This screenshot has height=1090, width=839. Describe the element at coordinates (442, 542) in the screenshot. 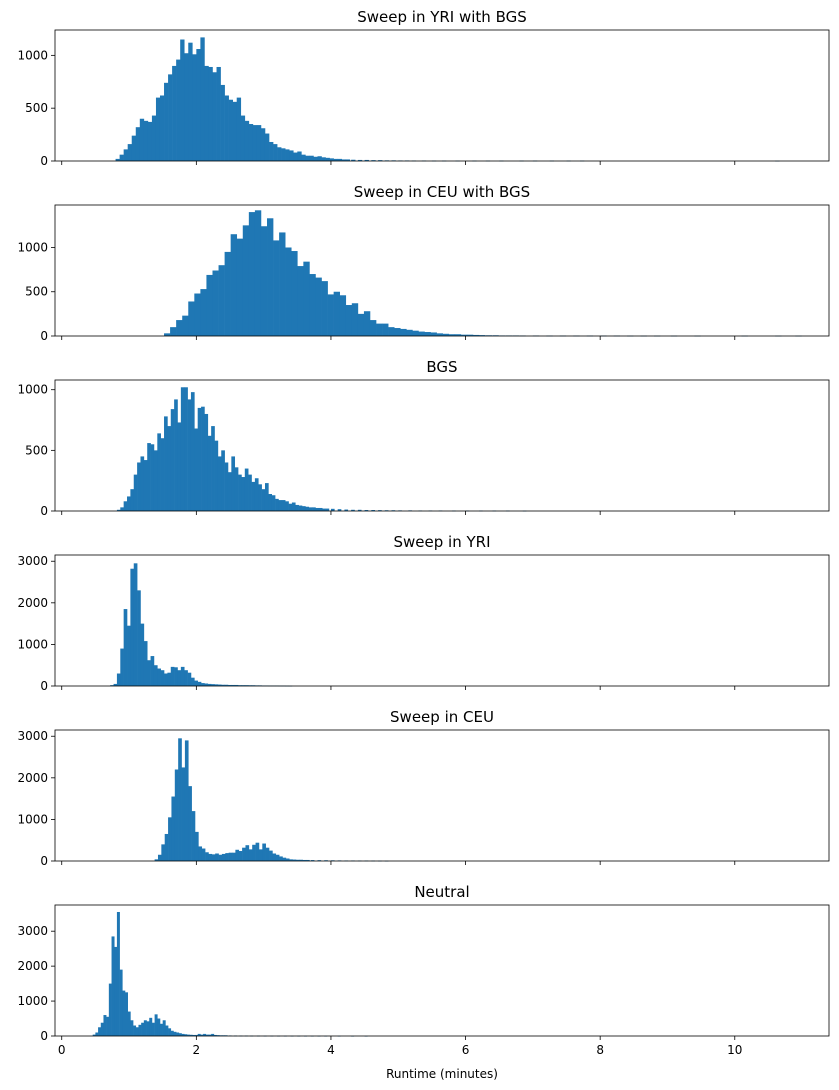

I see `subplot-title: Sweep in YRI` at that location.